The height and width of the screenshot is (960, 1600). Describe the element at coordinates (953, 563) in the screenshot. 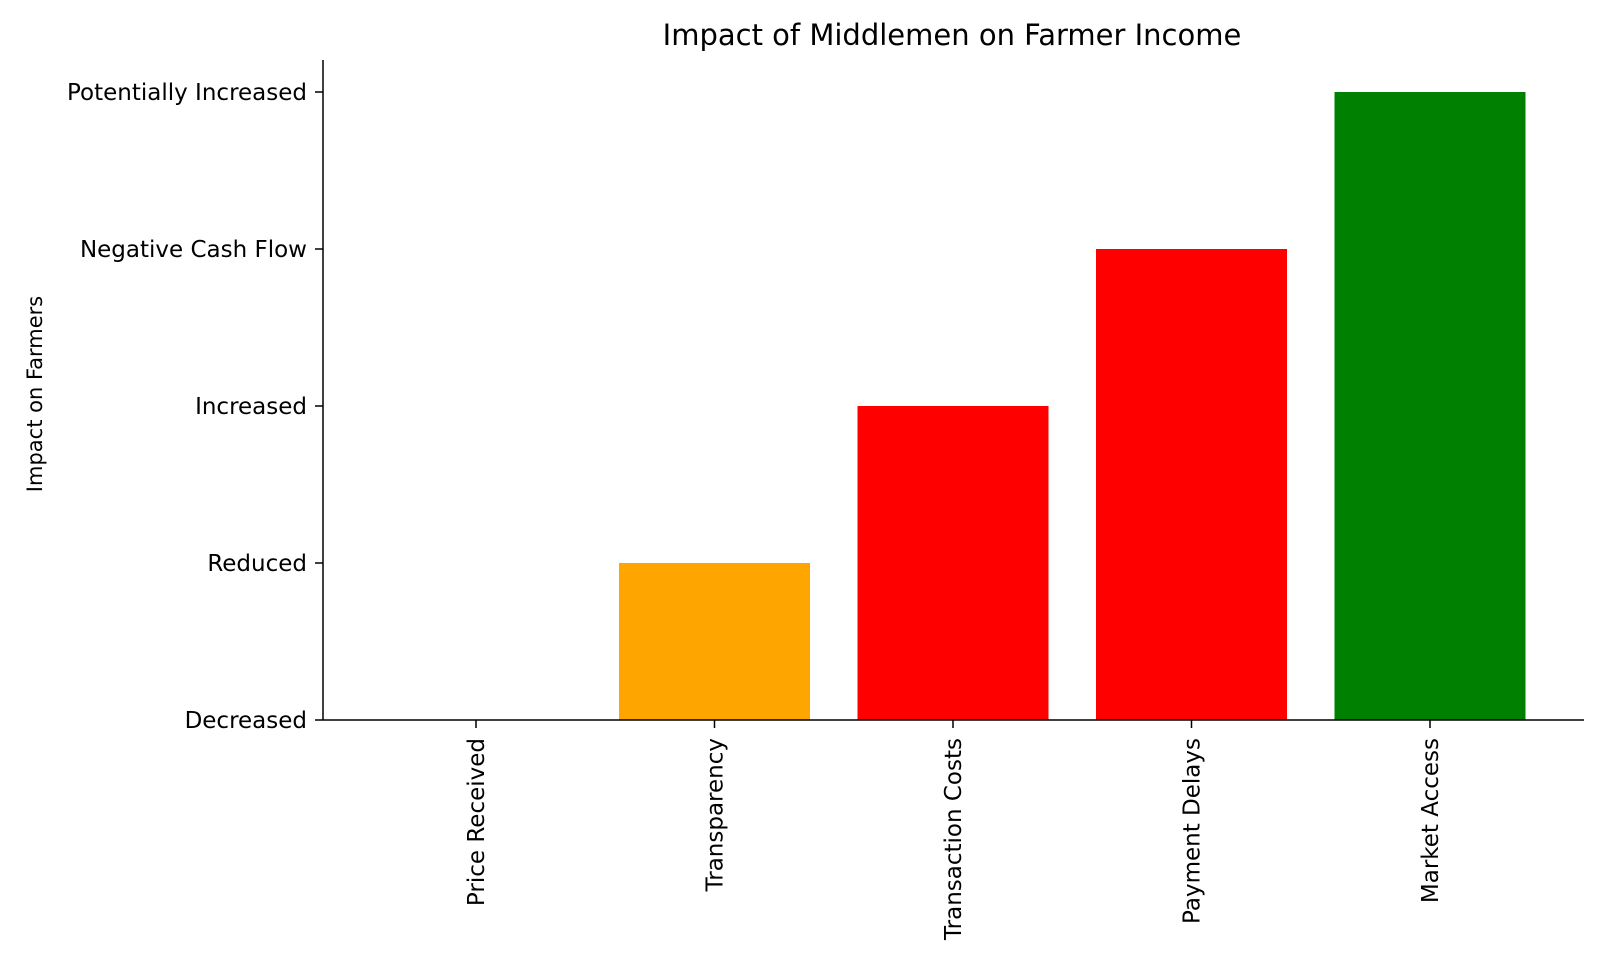

I see `bar-transaction-costs` at that location.